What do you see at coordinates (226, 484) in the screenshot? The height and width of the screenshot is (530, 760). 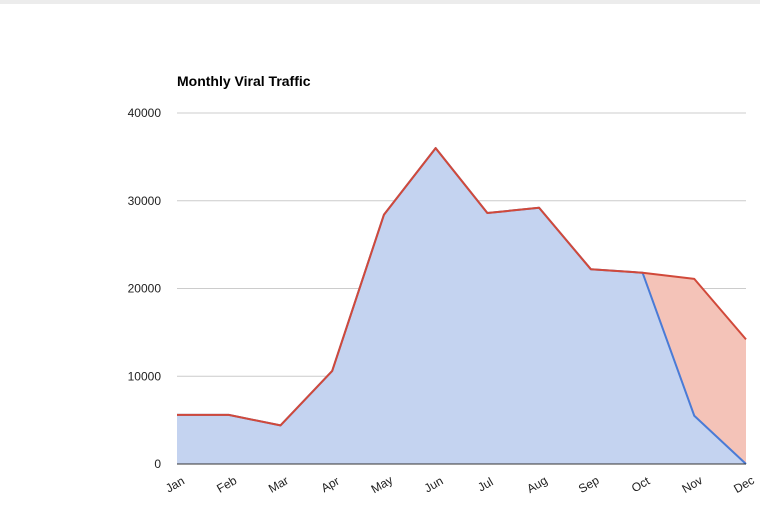 I see `x-tick-label: Feb` at bounding box center [226, 484].